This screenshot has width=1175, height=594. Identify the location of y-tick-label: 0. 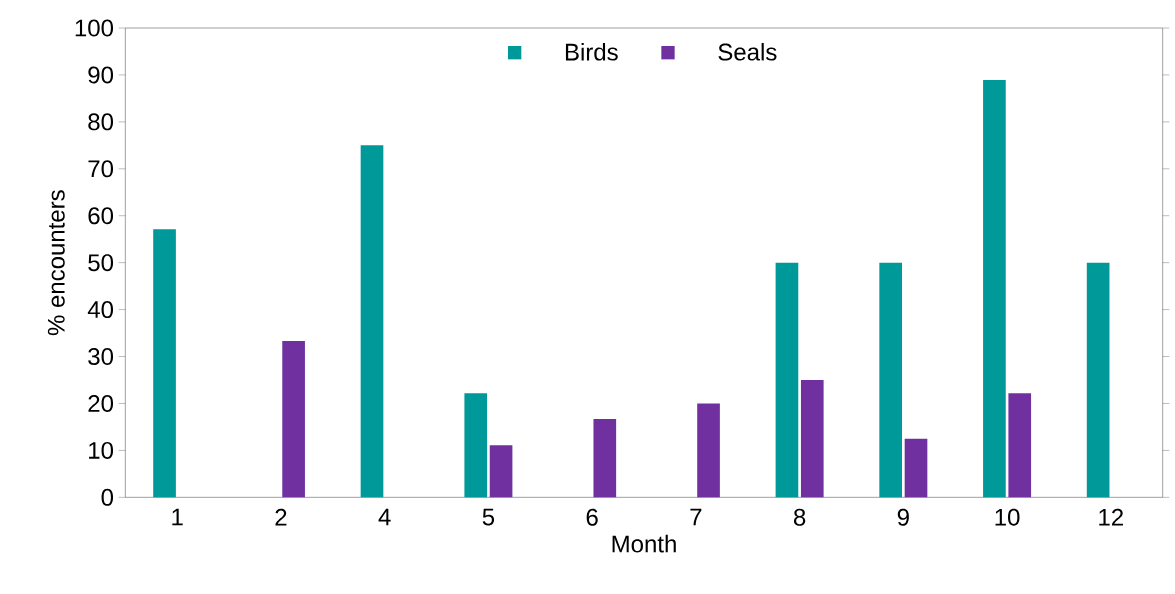
(107, 497).